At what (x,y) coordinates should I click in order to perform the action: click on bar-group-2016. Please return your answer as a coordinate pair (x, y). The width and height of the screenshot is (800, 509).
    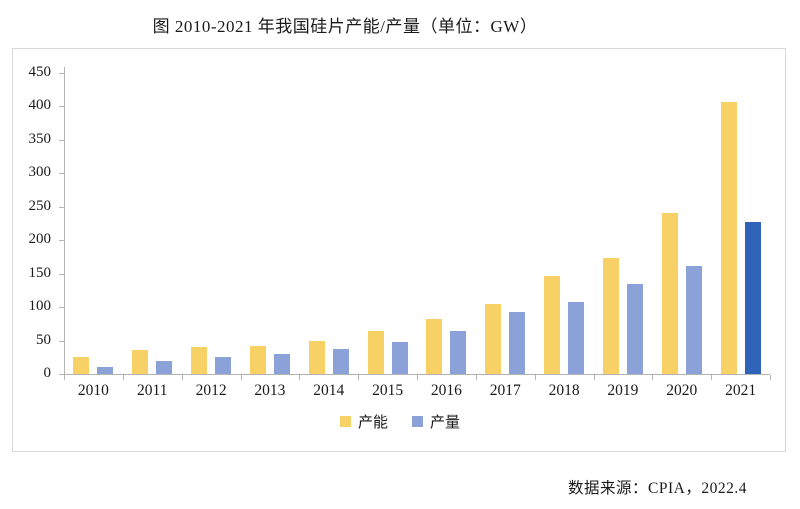
    Looking at the image, I should click on (446, 223).